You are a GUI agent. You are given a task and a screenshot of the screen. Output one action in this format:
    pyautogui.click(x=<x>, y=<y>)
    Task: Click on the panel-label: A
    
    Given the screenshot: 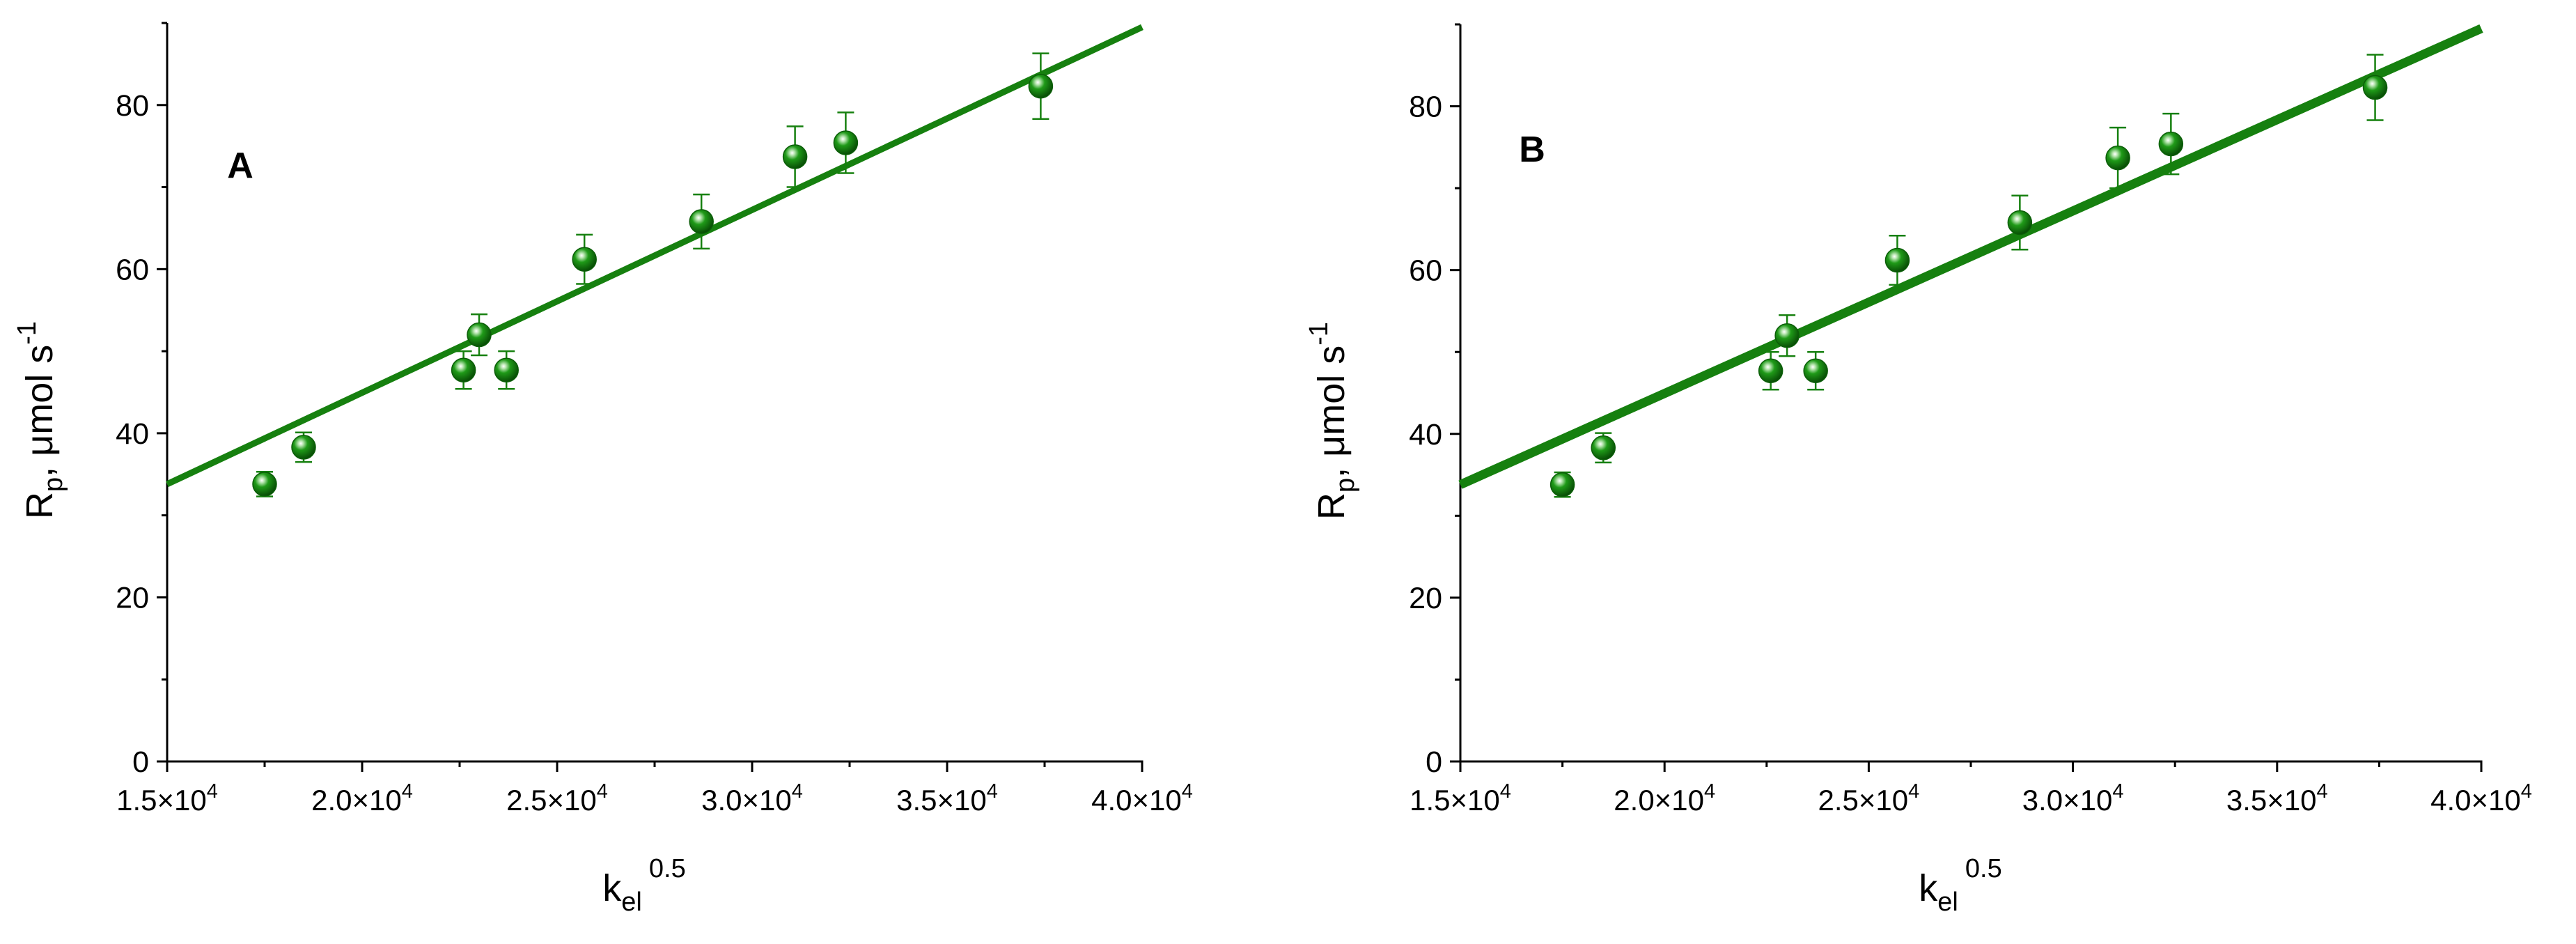 What is the action you would take?
    pyautogui.click(x=240, y=166)
    